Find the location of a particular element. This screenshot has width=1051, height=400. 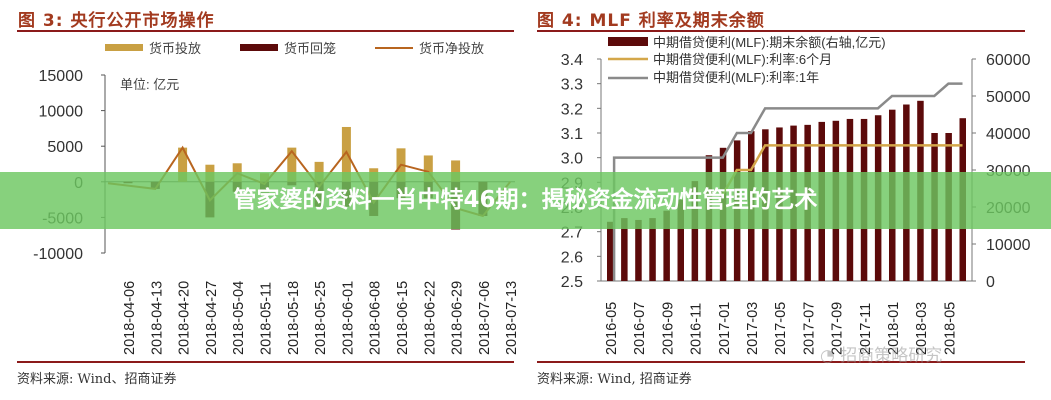

left-y-tick-label: 2.6 is located at coordinates (572, 257).